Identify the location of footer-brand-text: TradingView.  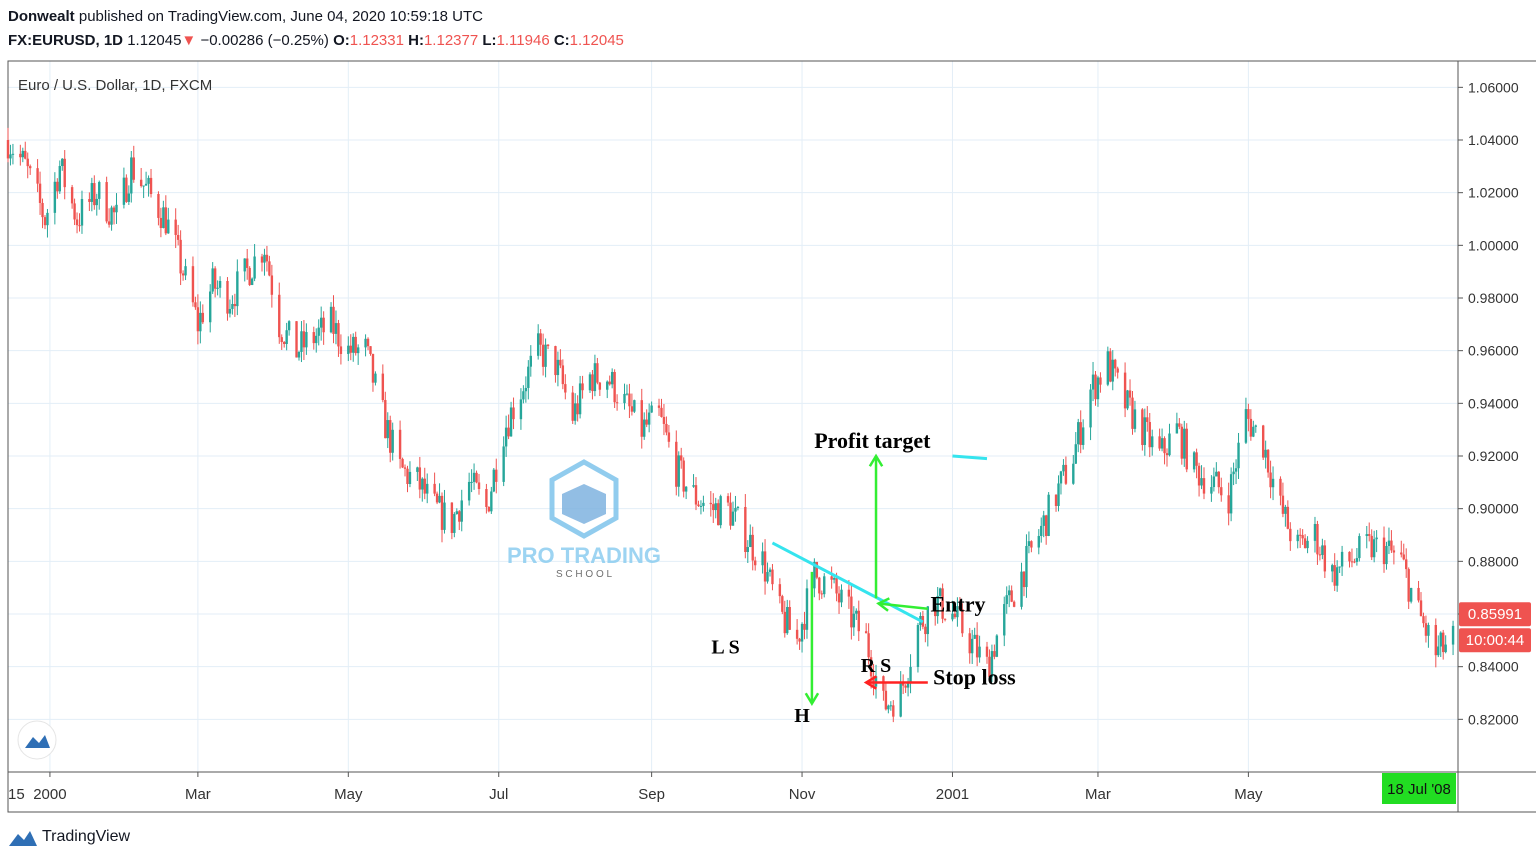
(86, 836).